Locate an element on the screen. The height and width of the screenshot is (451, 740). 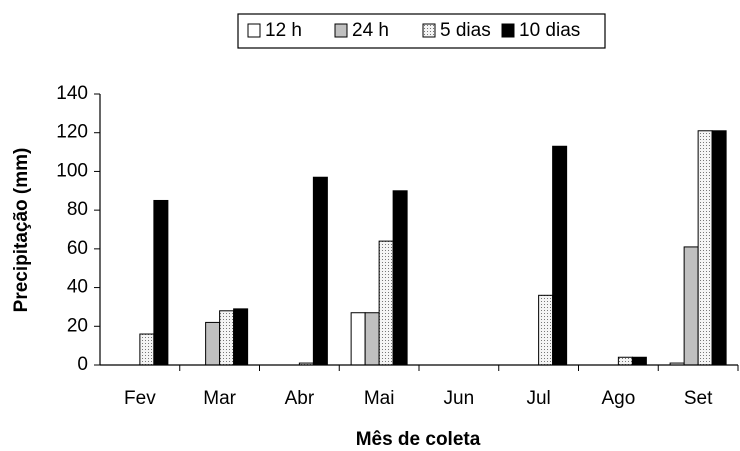
y-tick-label: 140 is located at coordinates (72, 93).